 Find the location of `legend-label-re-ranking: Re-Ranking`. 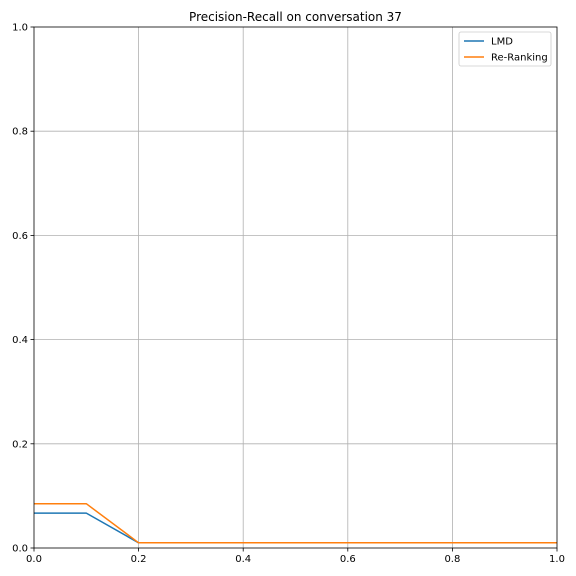

legend-label-re-ranking: Re-Ranking is located at coordinates (519, 58).